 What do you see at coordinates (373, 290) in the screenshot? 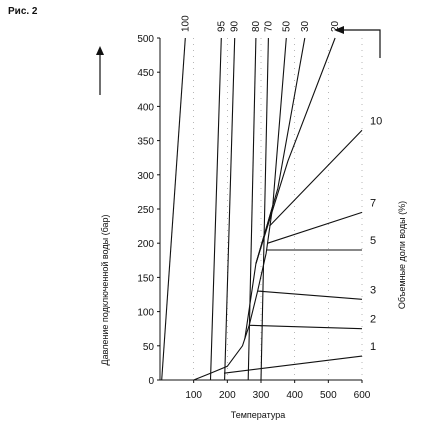
I see `right-label-3: 3` at bounding box center [373, 290].